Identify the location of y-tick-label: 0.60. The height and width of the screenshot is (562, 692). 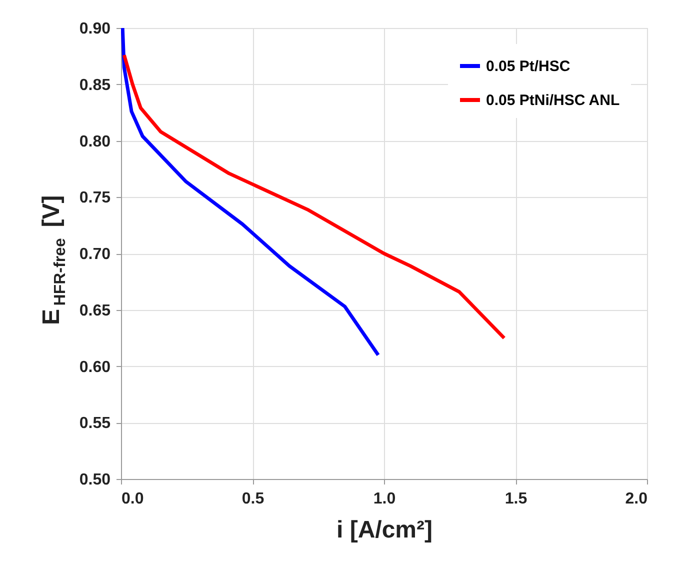
(95, 367).